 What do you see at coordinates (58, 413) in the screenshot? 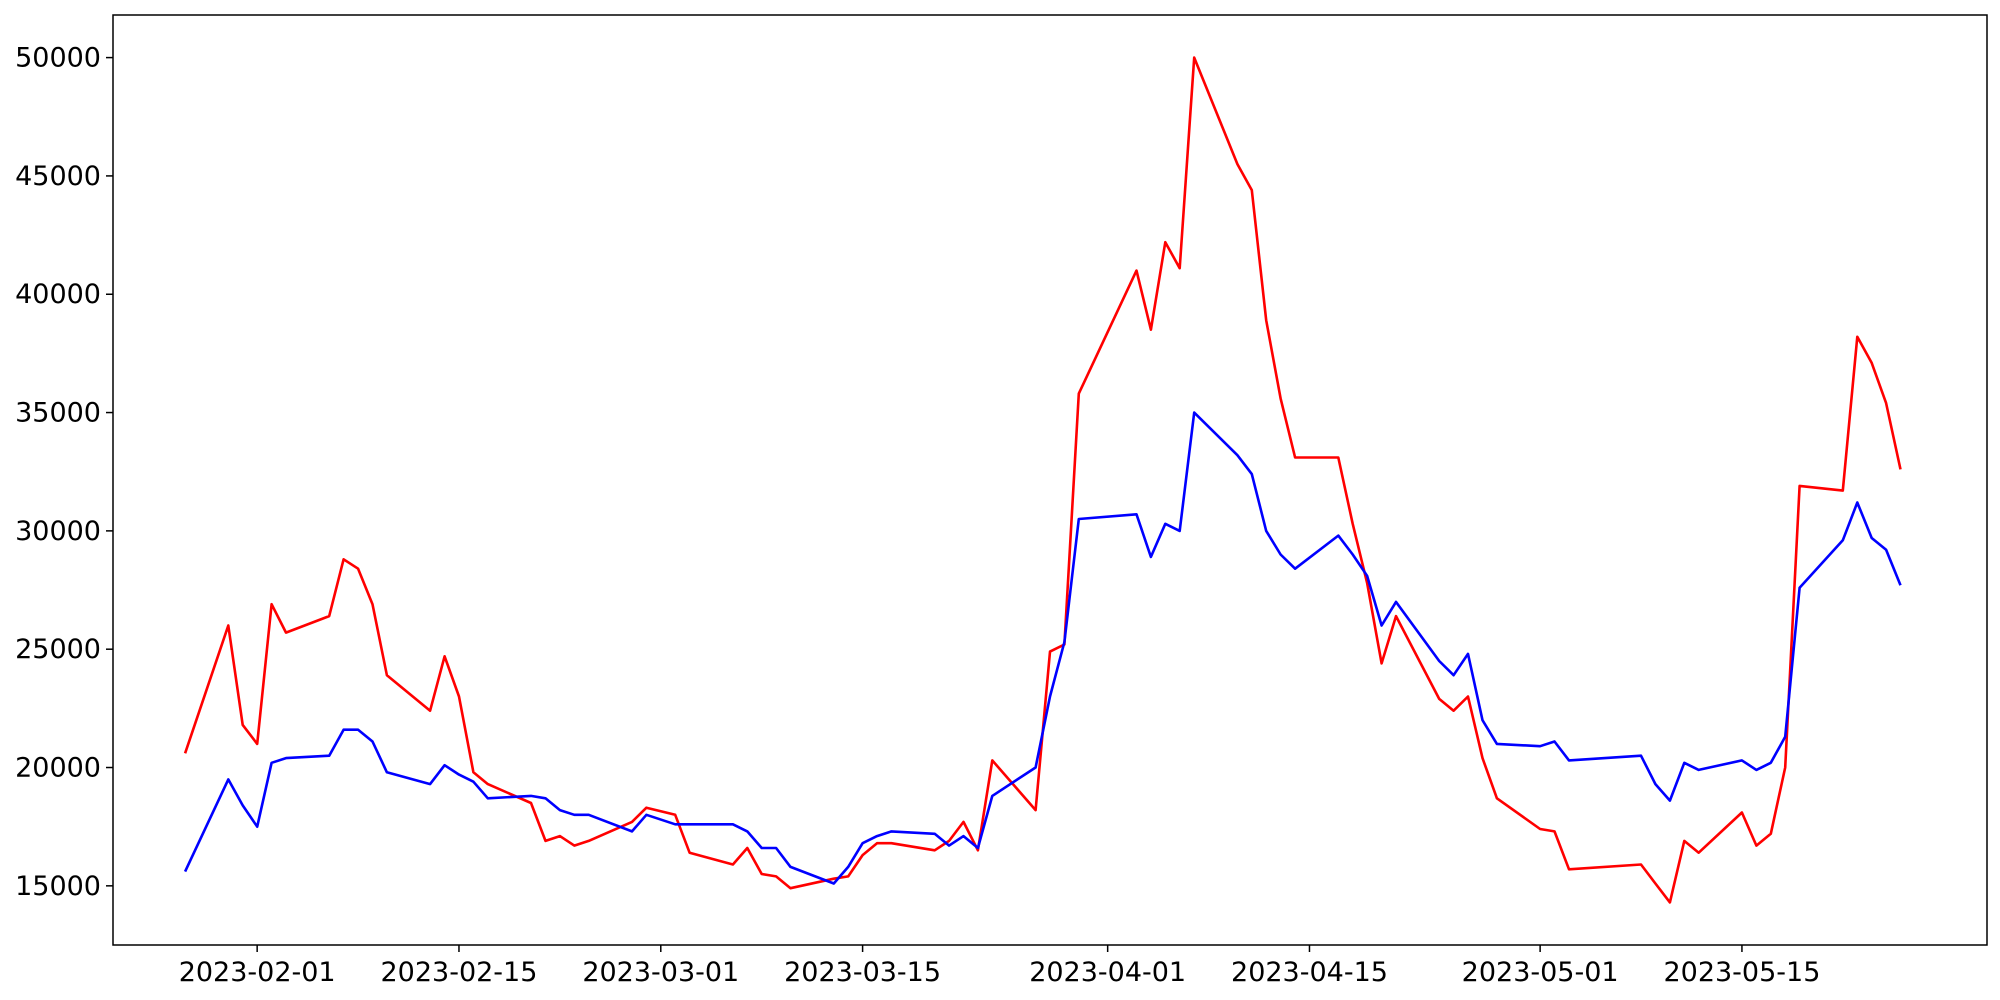
I see `y-tick-label-4: 35000` at bounding box center [58, 413].